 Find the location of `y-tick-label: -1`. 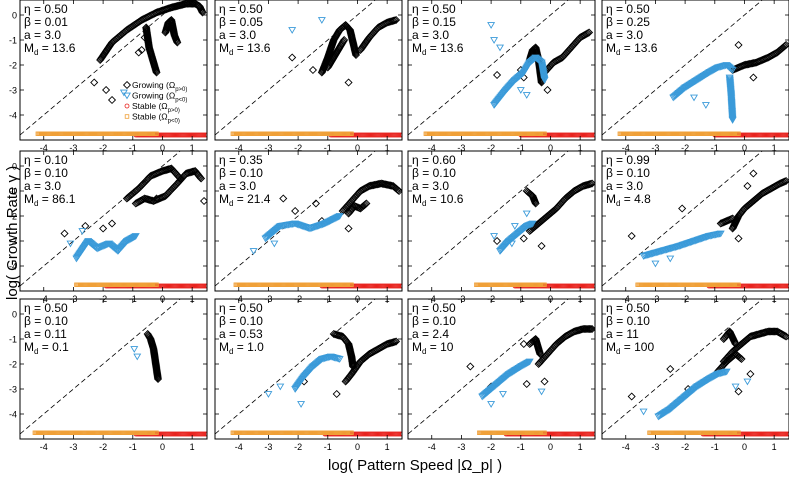

y-tick-label: -1 is located at coordinates (13, 41).